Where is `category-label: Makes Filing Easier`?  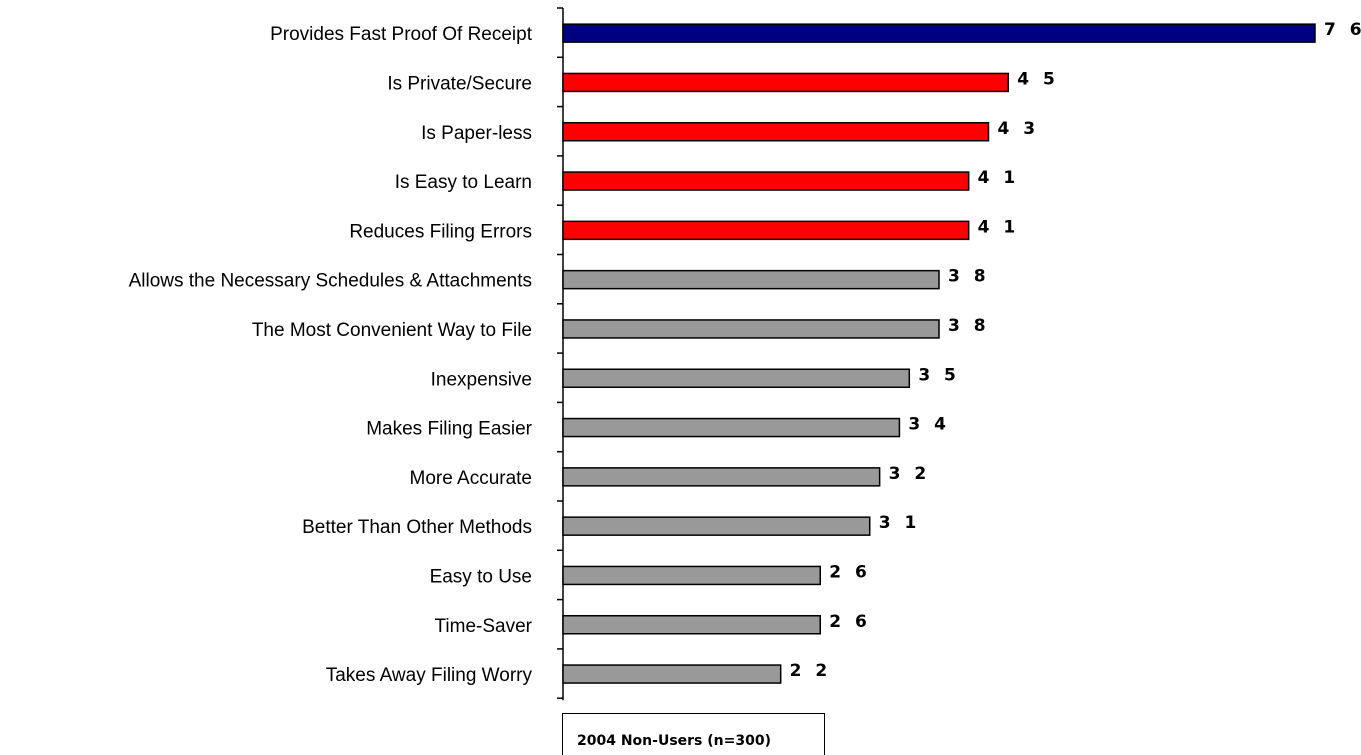
category-label: Makes Filing Easier is located at coordinates (449, 429).